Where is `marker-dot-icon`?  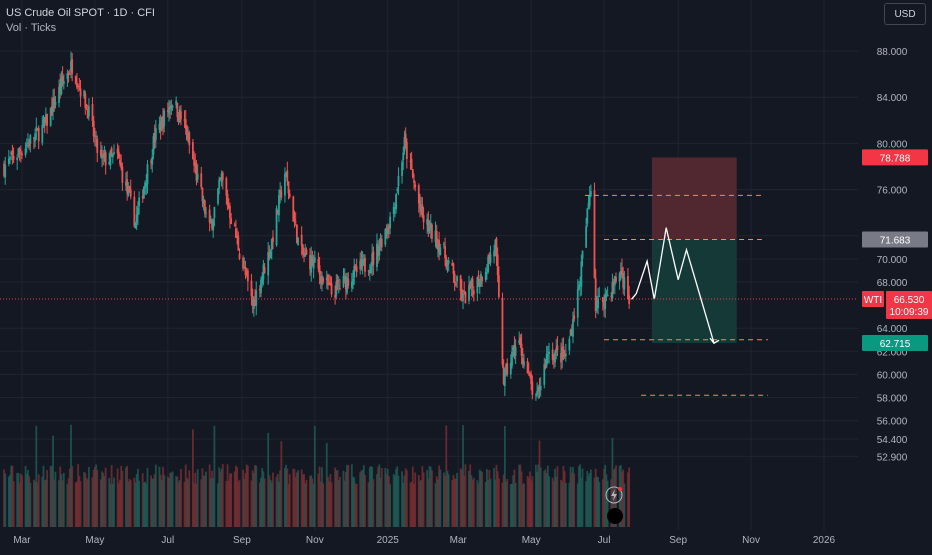 marker-dot-icon is located at coordinates (615, 516).